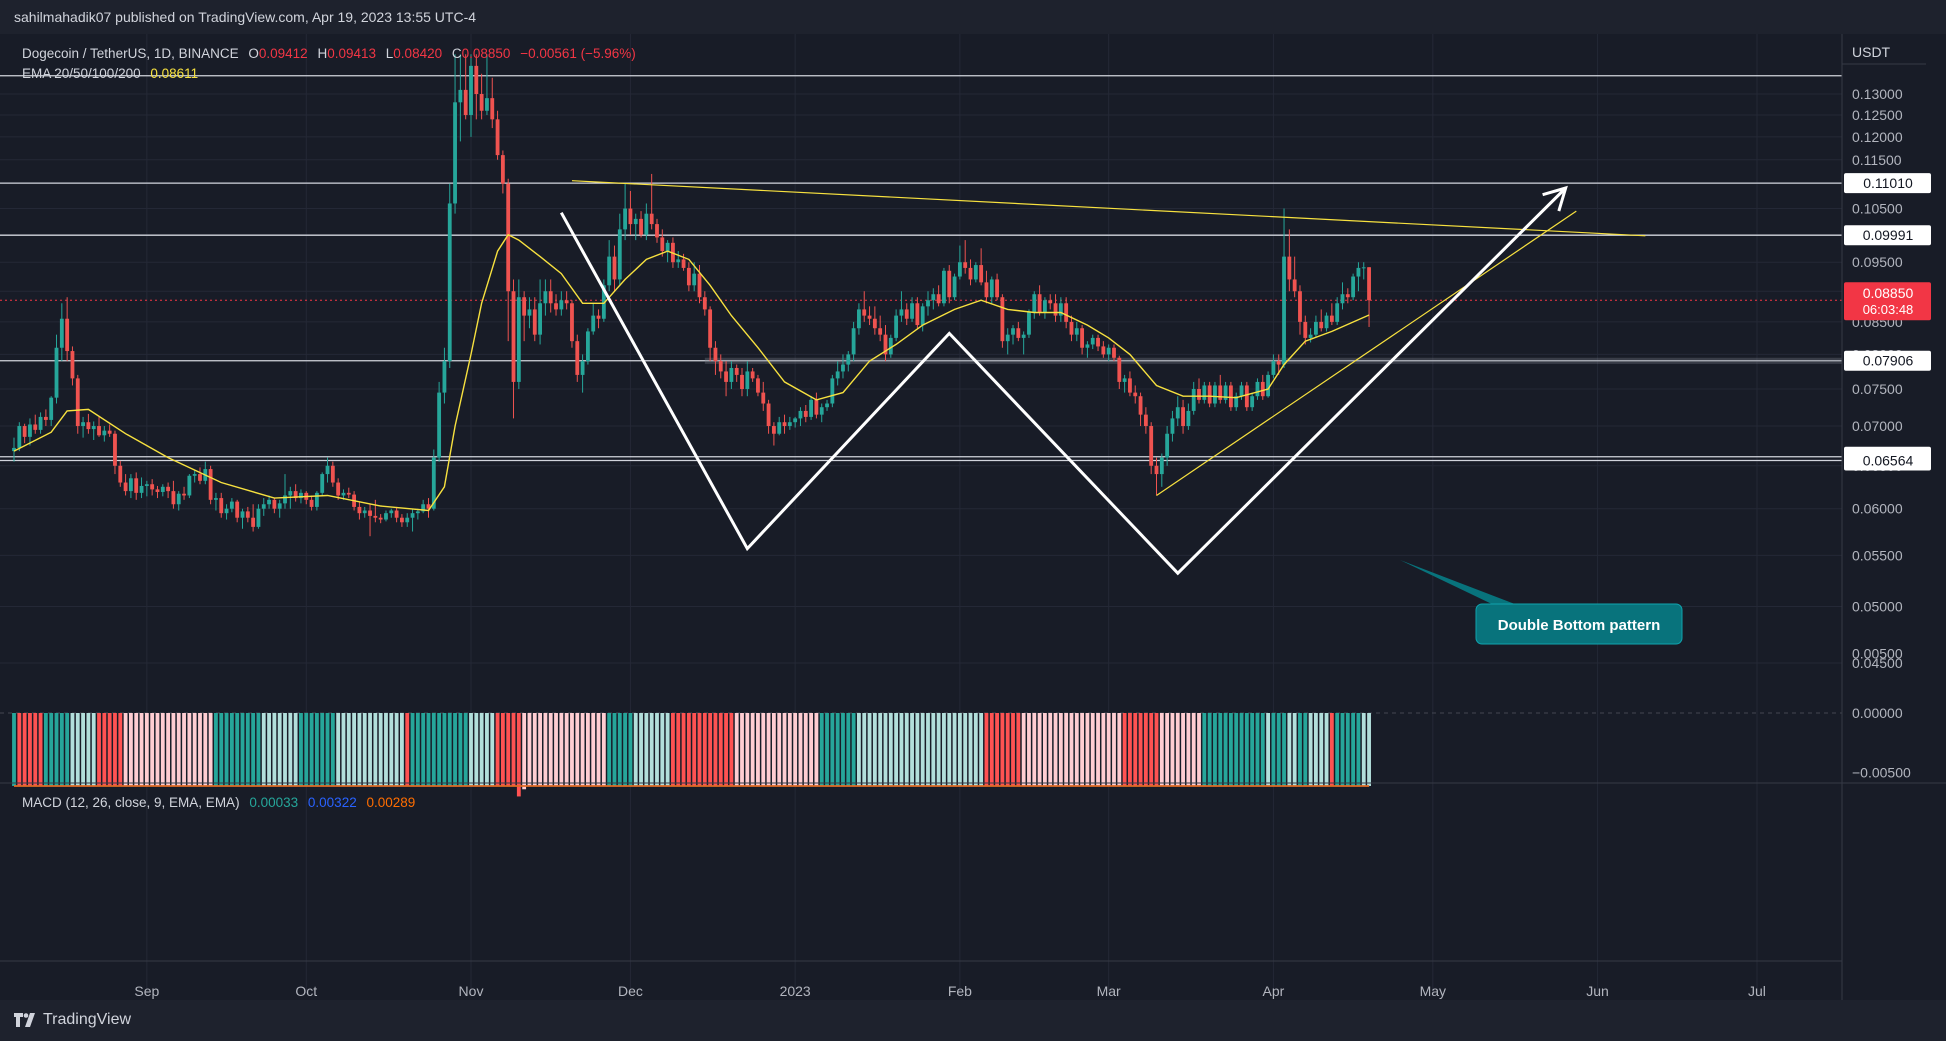 The width and height of the screenshot is (1946, 1041). What do you see at coordinates (1887, 460) in the screenshot?
I see `level-price-tag` at bounding box center [1887, 460].